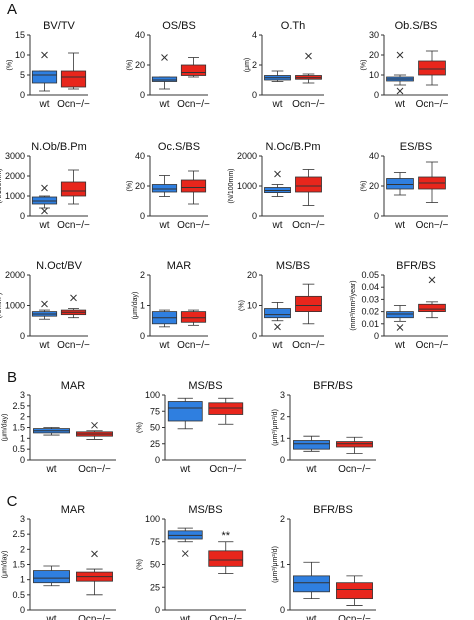  I want to click on significance-annotation: **, so click(225, 536).